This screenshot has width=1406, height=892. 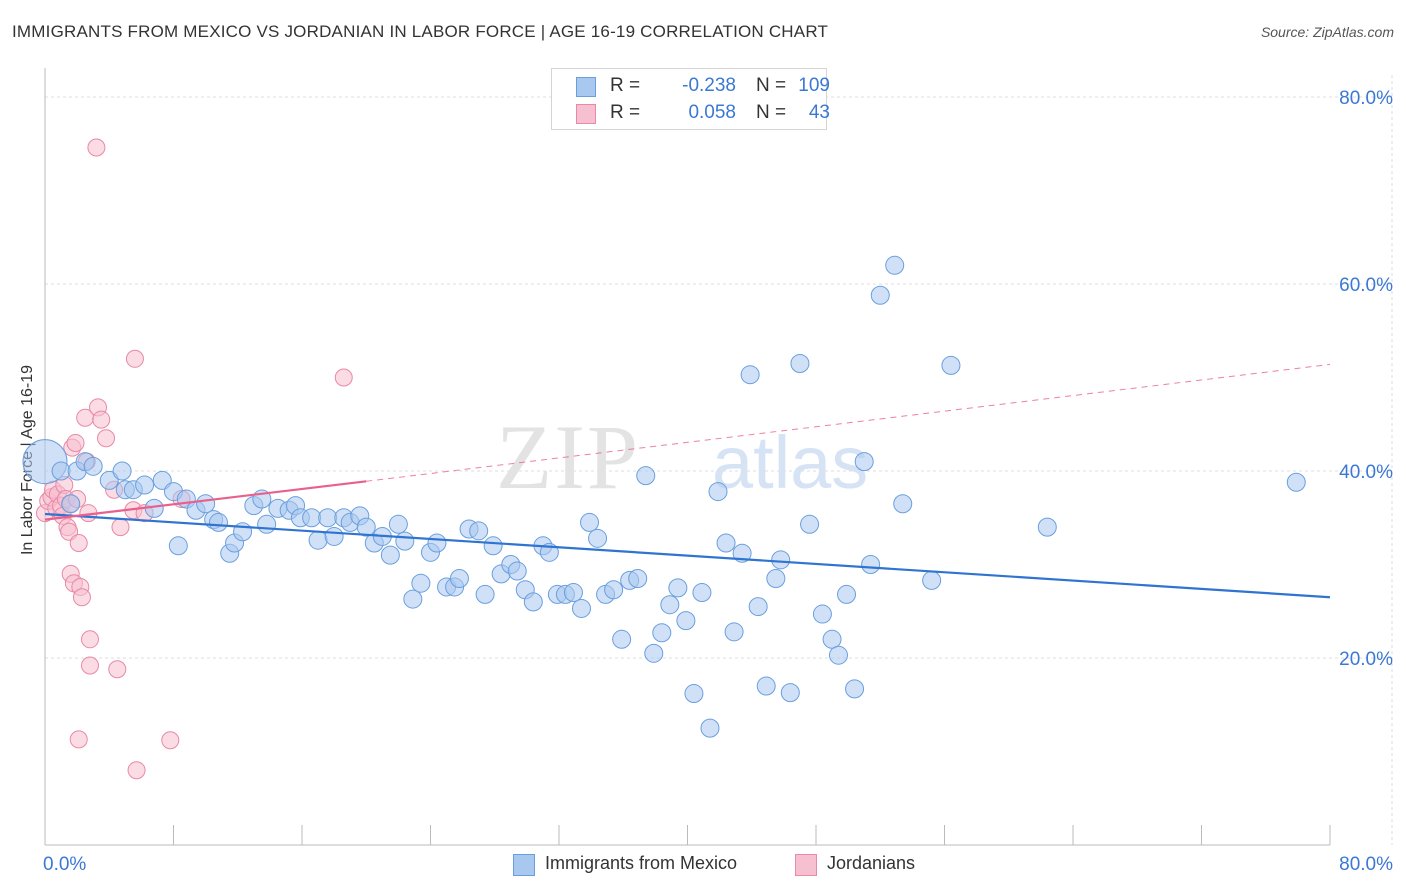 I want to click on legend-r-value: 0.058, so click(x=712, y=112).